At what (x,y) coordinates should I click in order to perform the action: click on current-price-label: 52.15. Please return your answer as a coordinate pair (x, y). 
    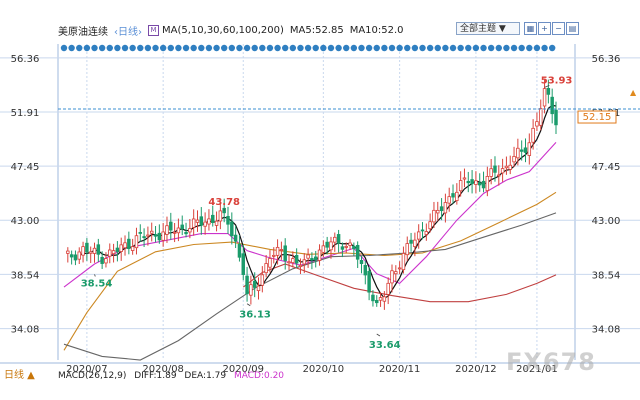
    Looking at the image, I should click on (597, 117).